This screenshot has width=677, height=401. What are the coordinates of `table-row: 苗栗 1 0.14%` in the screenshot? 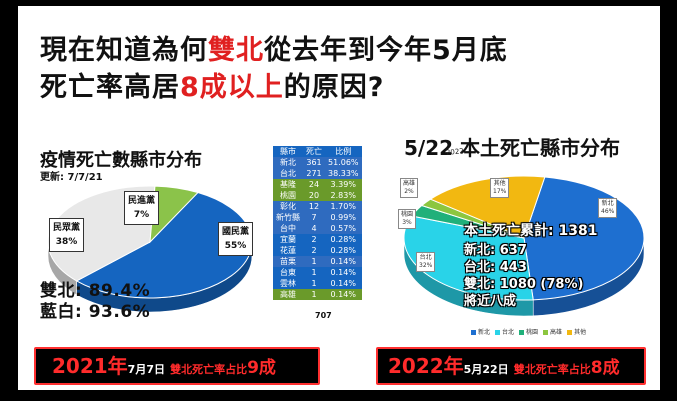 It's located at (317, 261).